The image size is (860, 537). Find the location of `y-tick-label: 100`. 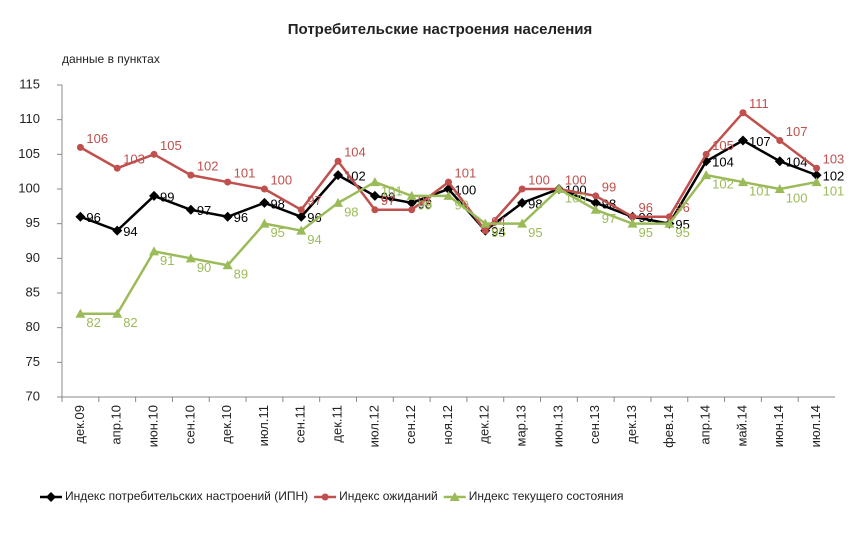

y-tick-label: 100 is located at coordinates (29, 187).